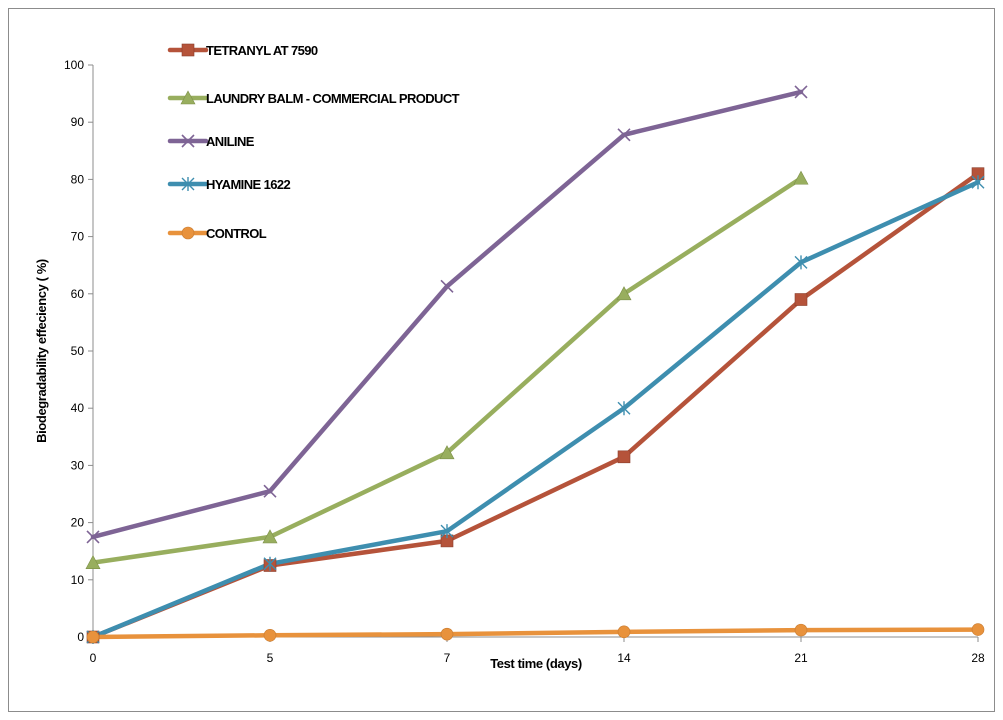 Image resolution: width=1003 pixels, height=720 pixels. Describe the element at coordinates (78, 351) in the screenshot. I see `y-tick-label: 50` at that location.